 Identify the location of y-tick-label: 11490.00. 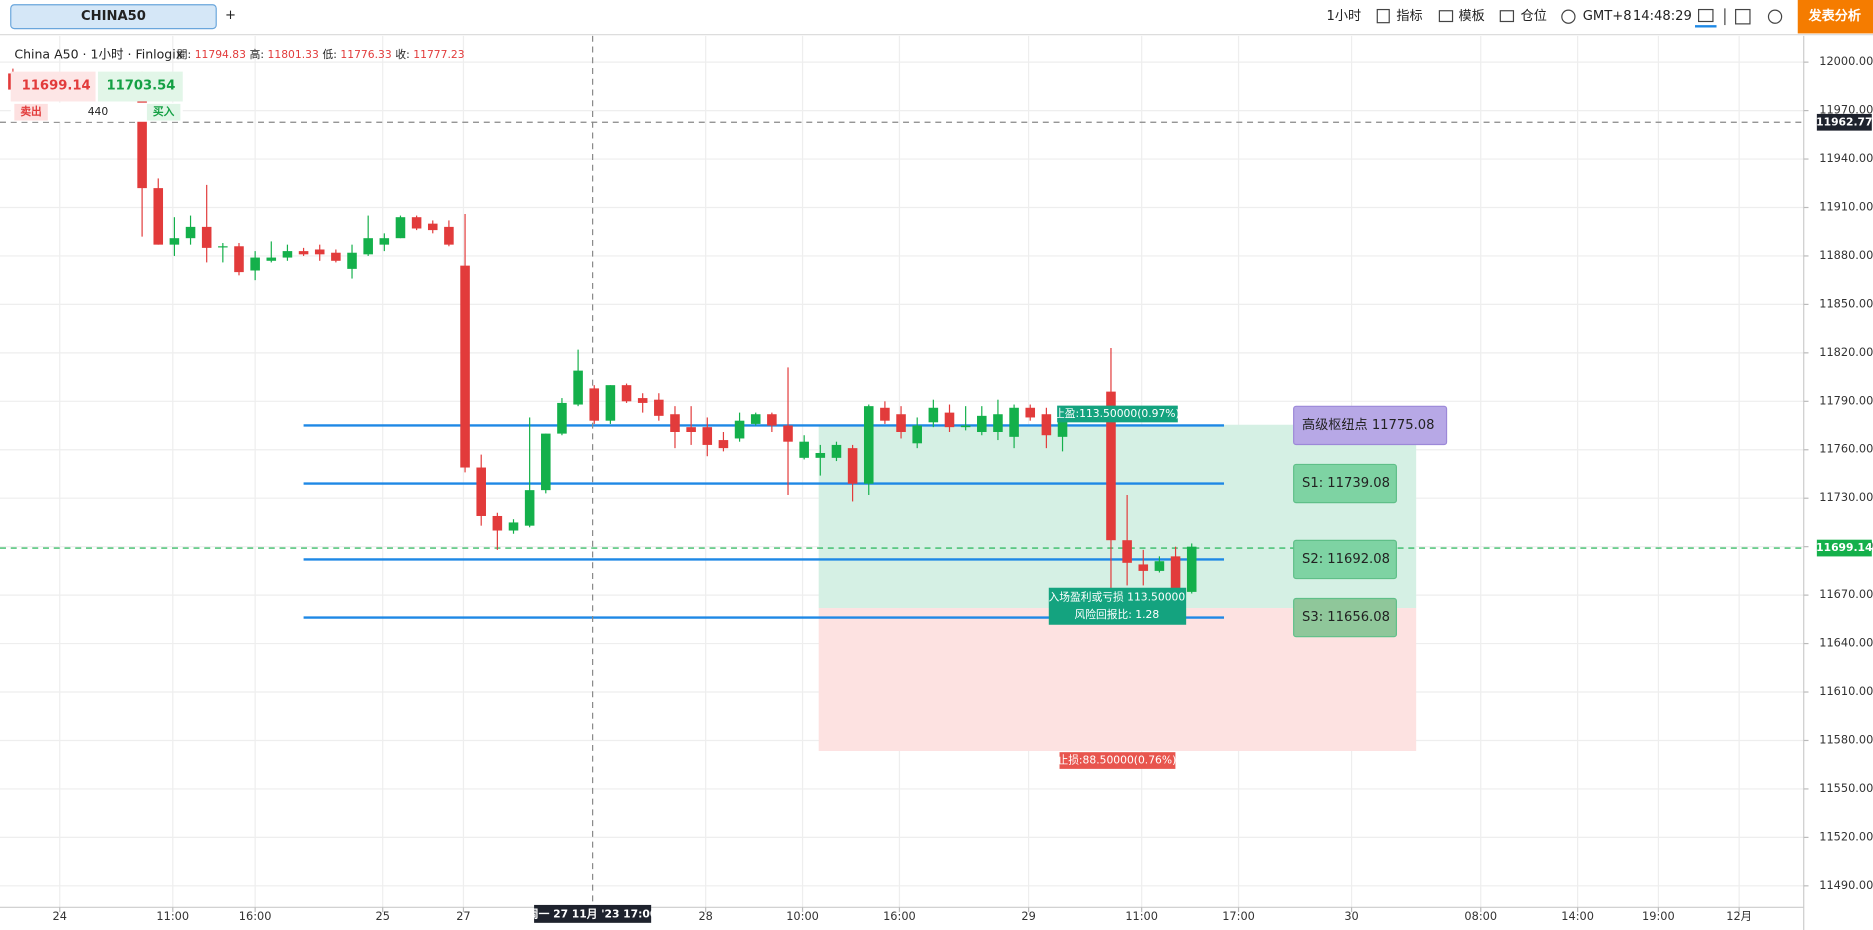
(1846, 885).